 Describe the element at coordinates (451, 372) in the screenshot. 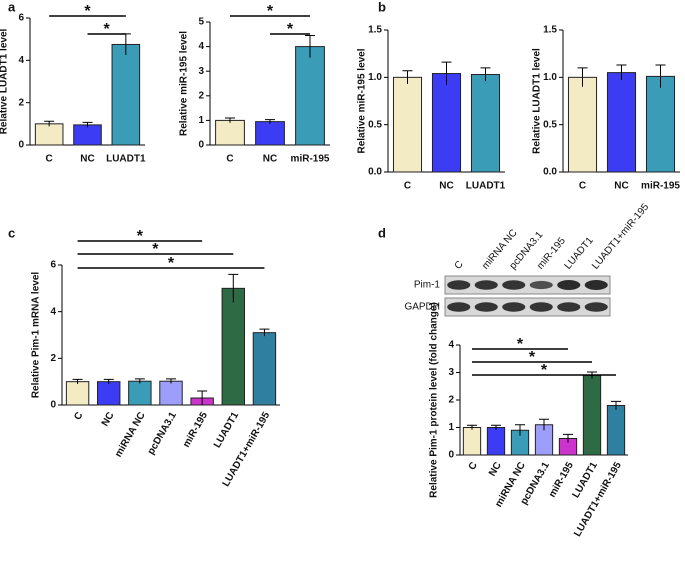

I see `y-tick-label: 3` at that location.